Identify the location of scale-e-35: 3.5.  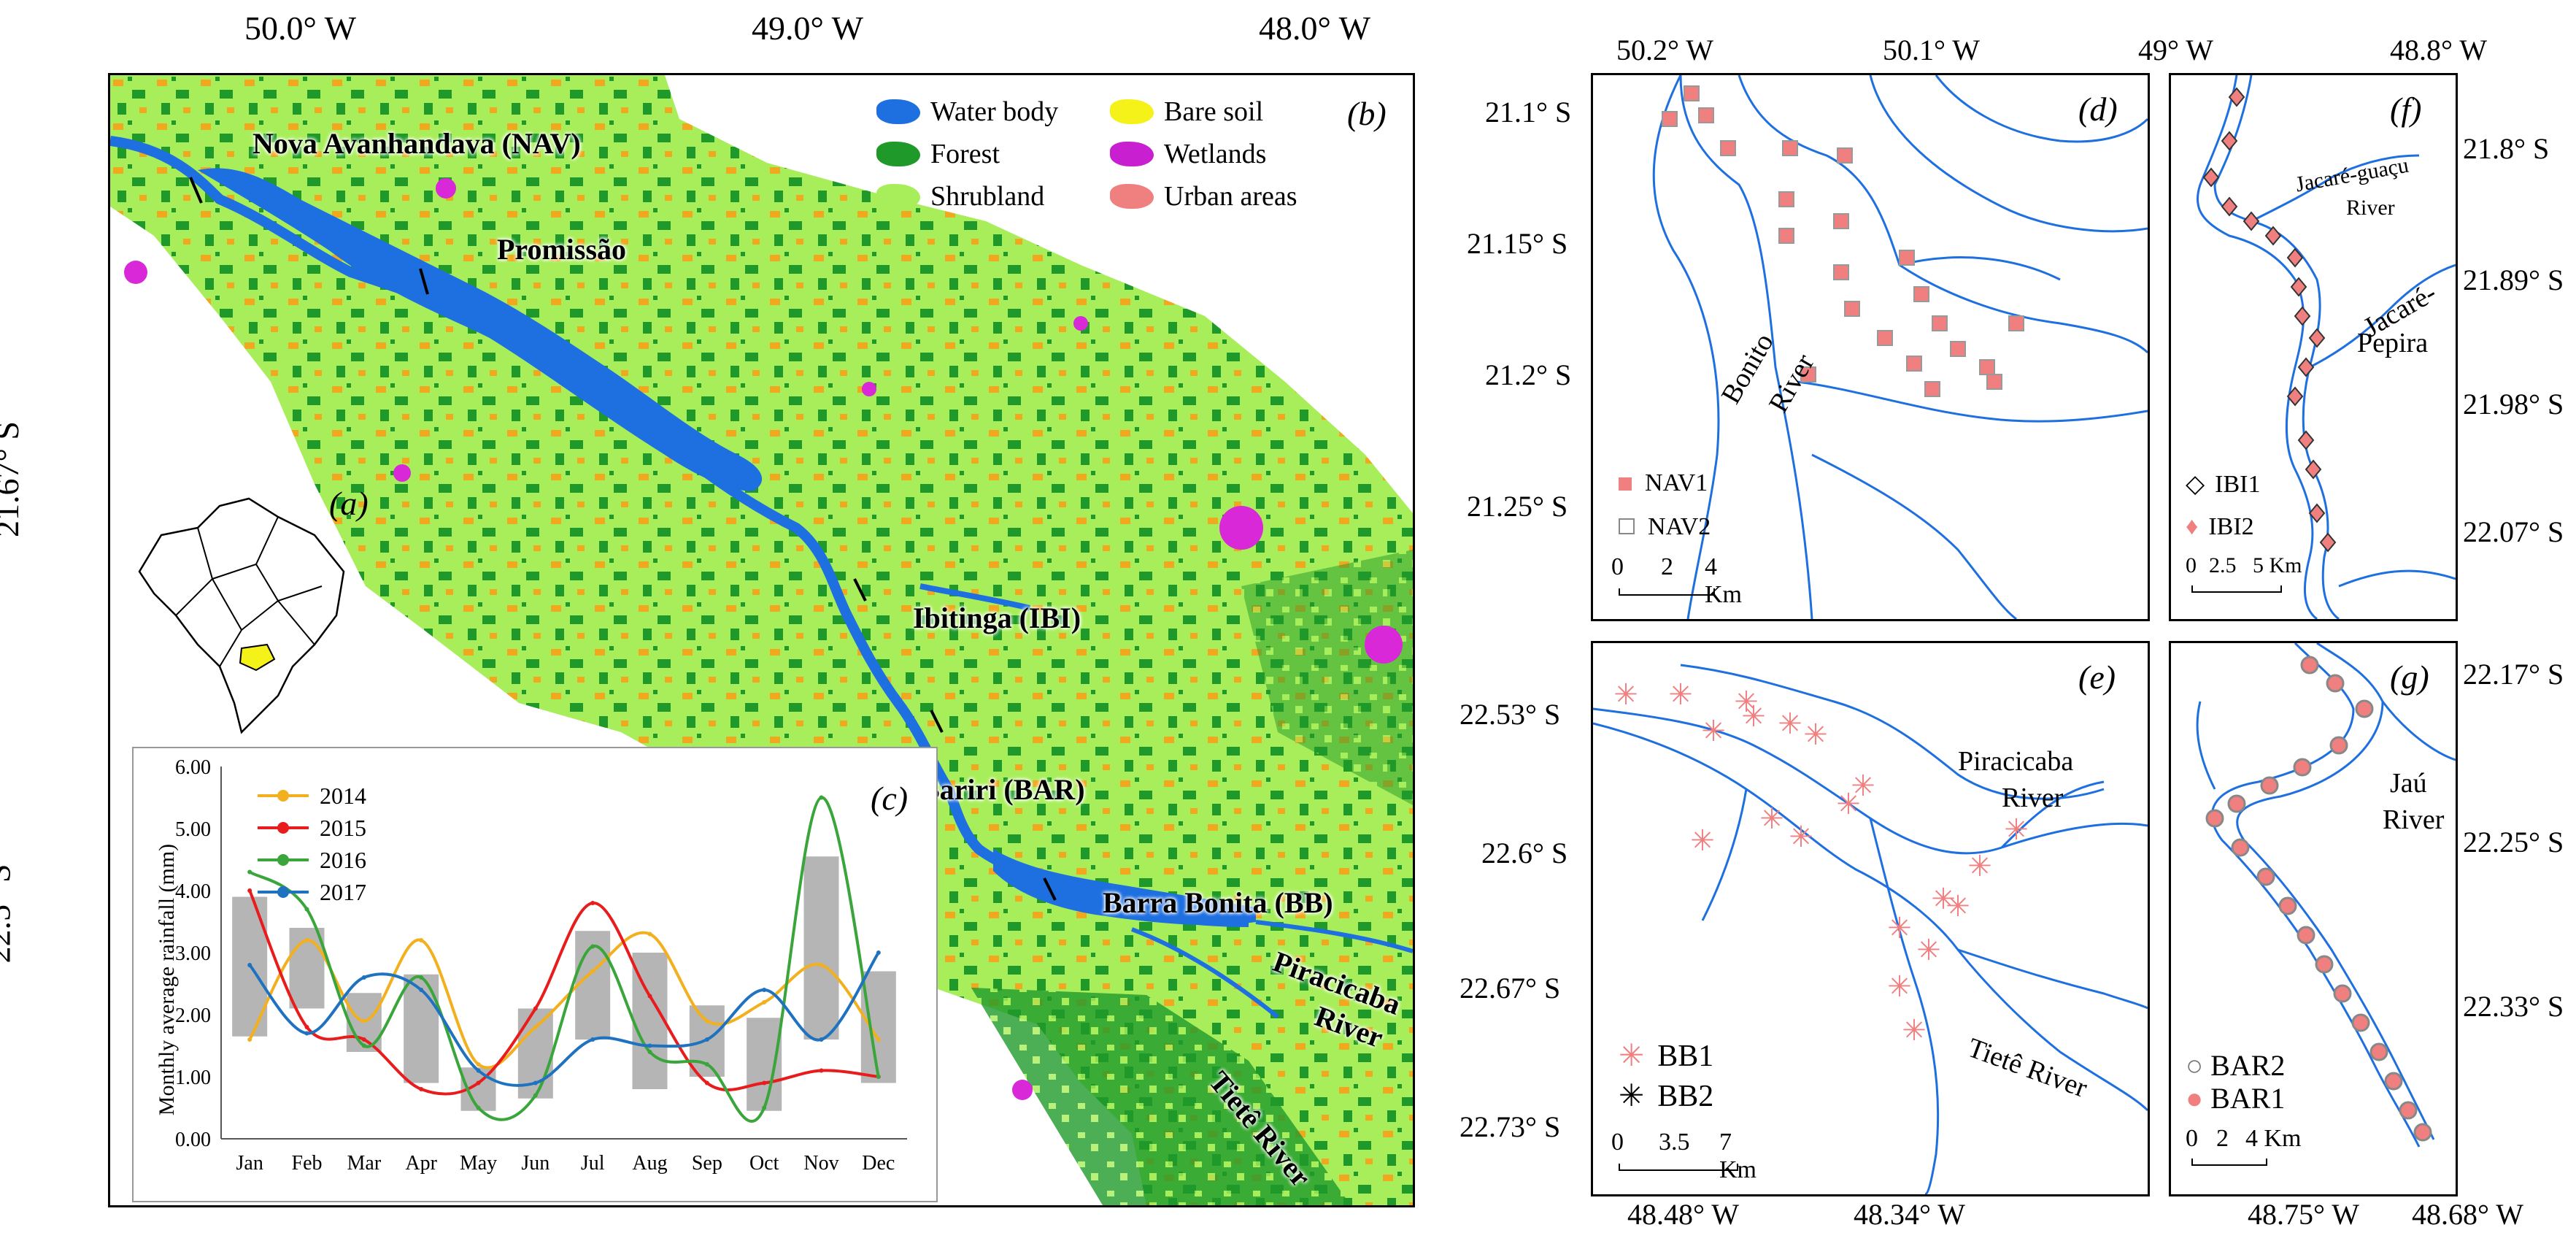
(1674, 1142).